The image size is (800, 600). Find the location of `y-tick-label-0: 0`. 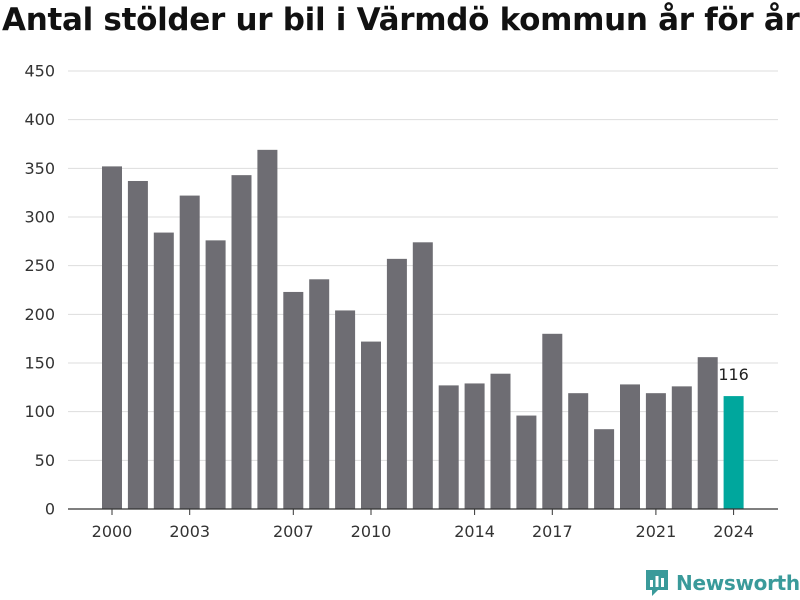

y-tick-label-0: 0 is located at coordinates (50, 509).